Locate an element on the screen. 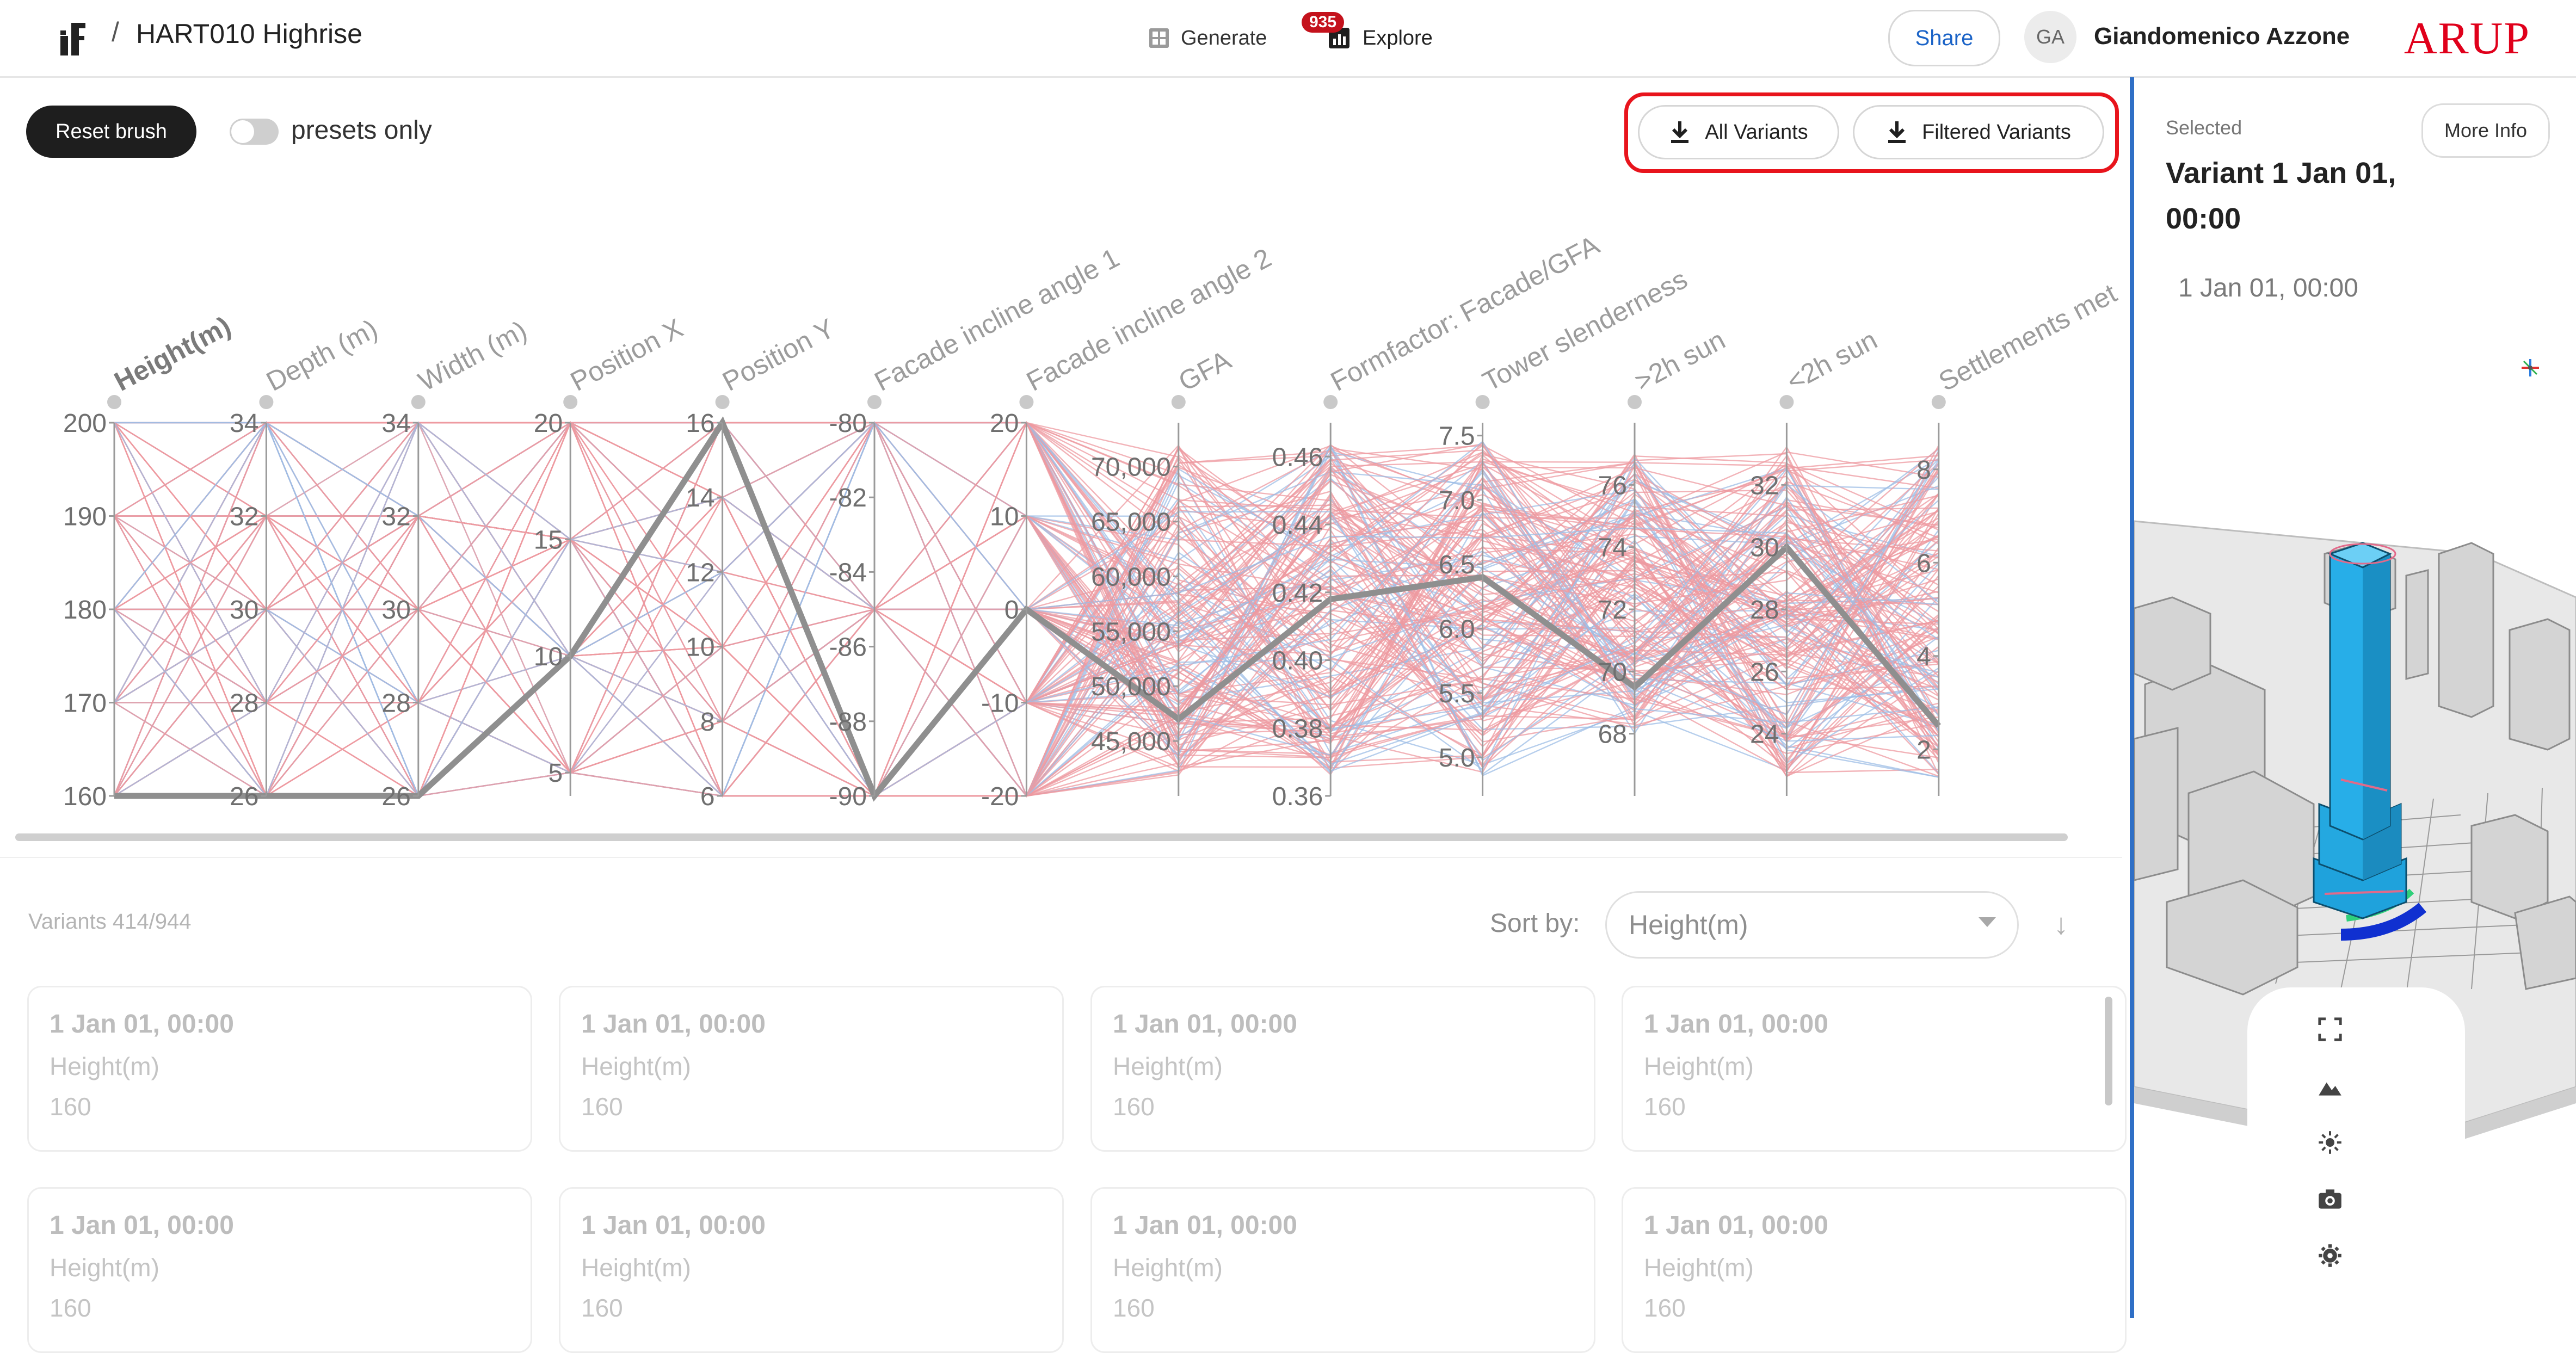  axis-tick-label: 0.46 is located at coordinates (1297, 457).